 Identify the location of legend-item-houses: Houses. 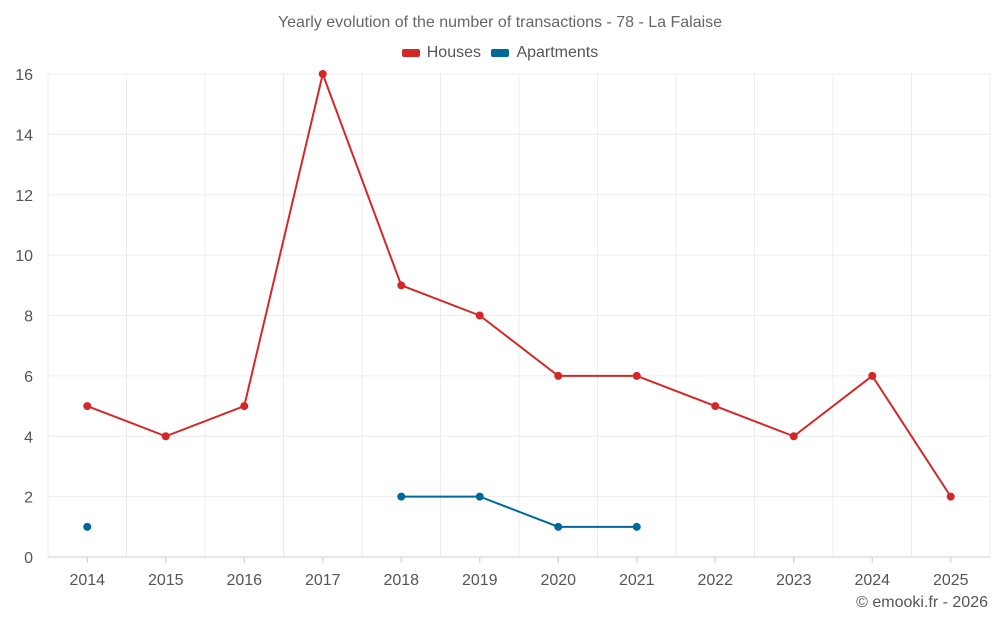
(441, 53).